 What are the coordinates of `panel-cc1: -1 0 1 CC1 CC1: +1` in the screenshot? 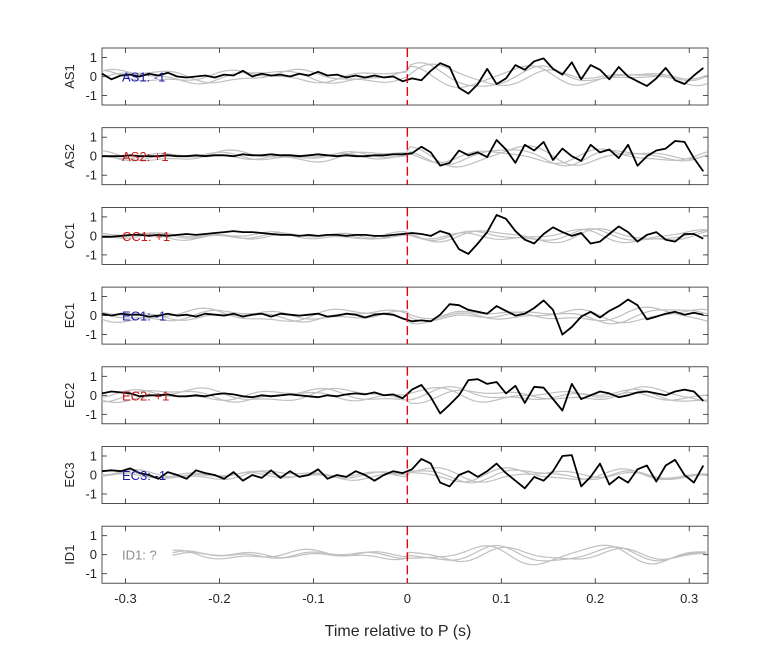 It's located at (385, 235).